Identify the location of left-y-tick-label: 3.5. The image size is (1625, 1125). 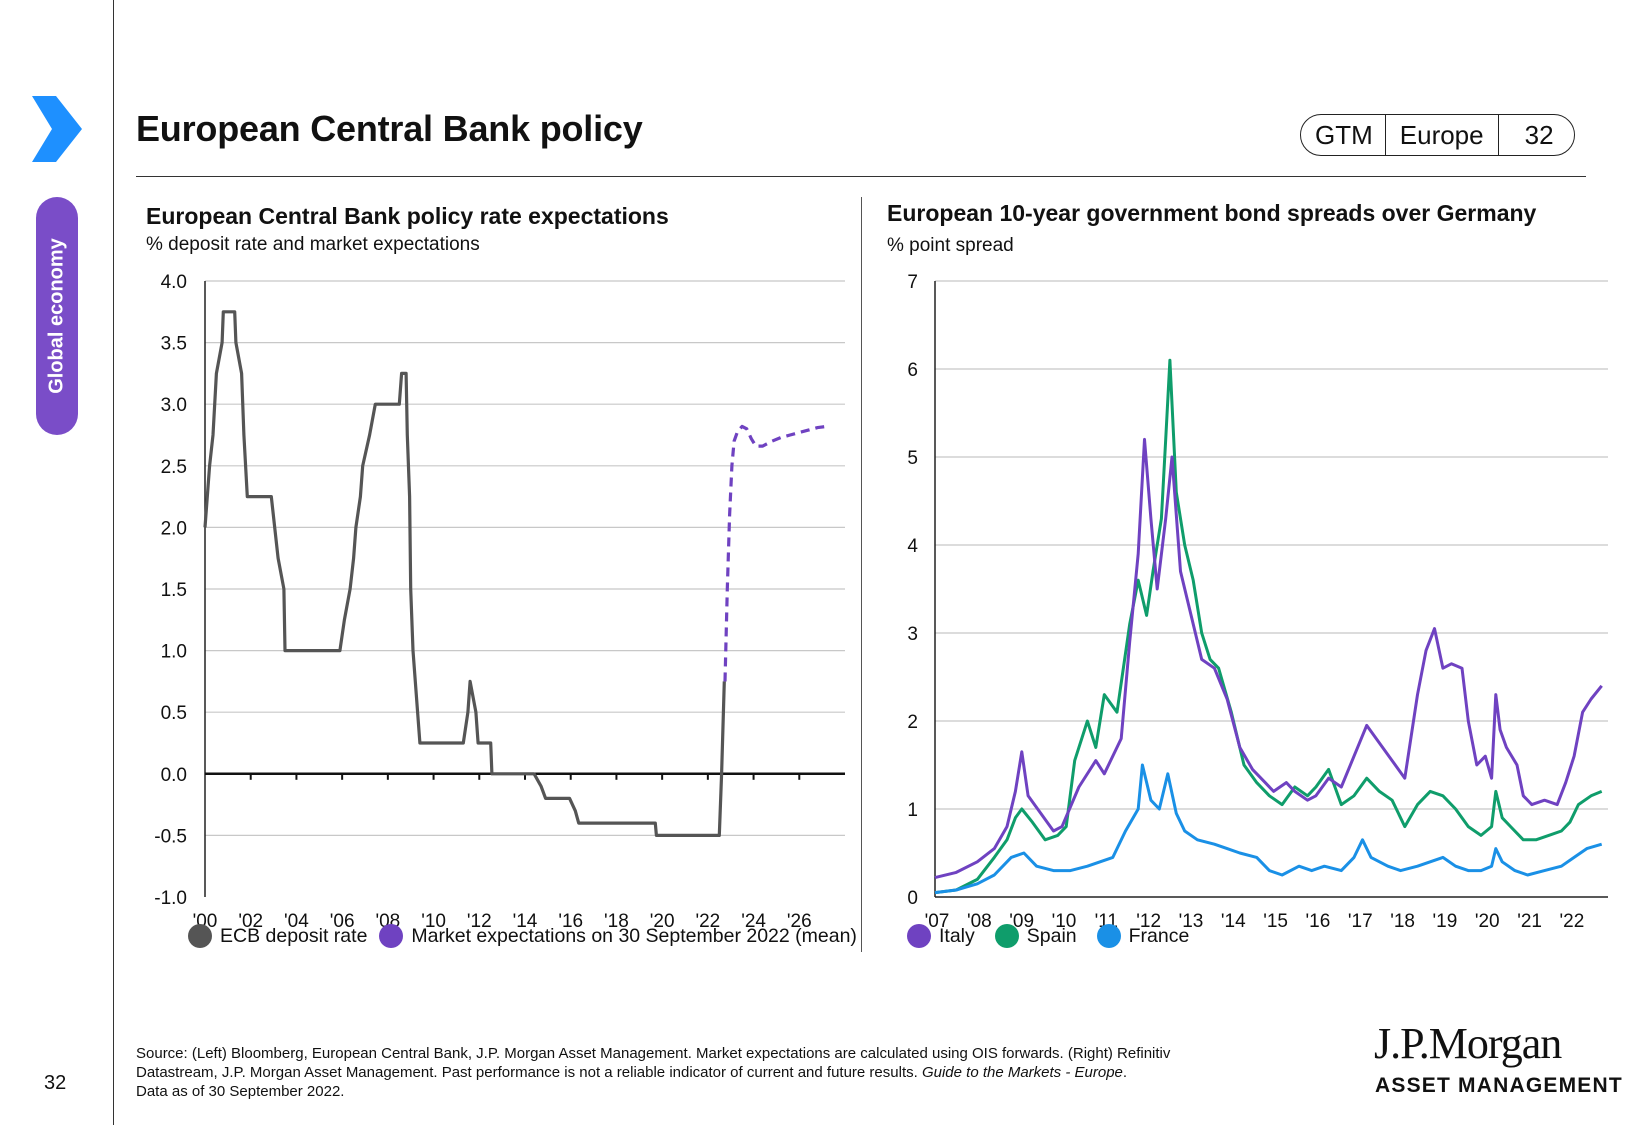
(174, 344).